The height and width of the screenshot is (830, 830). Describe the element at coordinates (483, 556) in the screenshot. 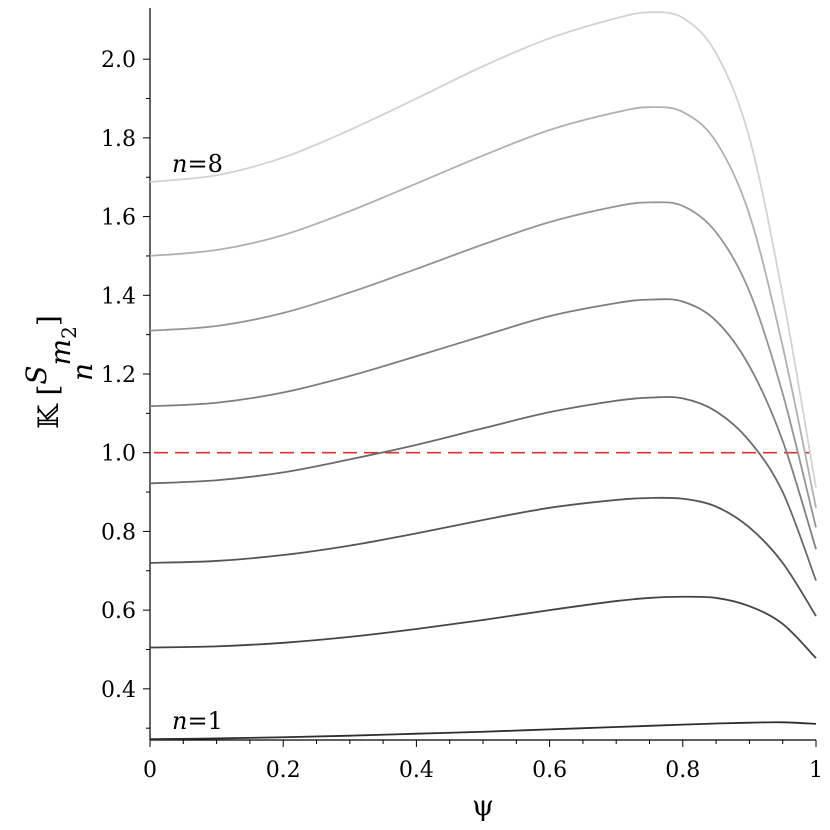

I see `series-line-n3` at that location.